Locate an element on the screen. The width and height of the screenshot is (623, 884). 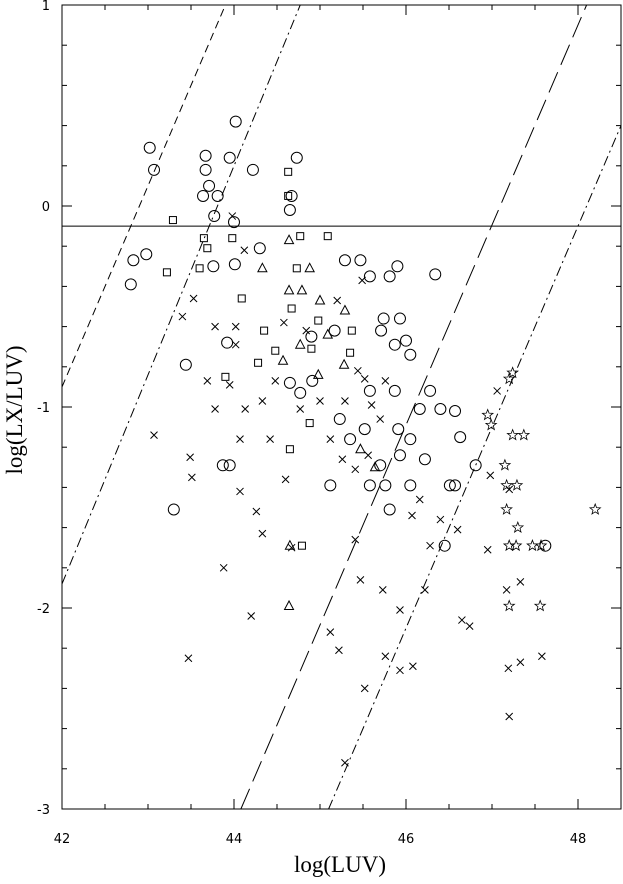
x-tick-label: 42 is located at coordinates (62, 839).